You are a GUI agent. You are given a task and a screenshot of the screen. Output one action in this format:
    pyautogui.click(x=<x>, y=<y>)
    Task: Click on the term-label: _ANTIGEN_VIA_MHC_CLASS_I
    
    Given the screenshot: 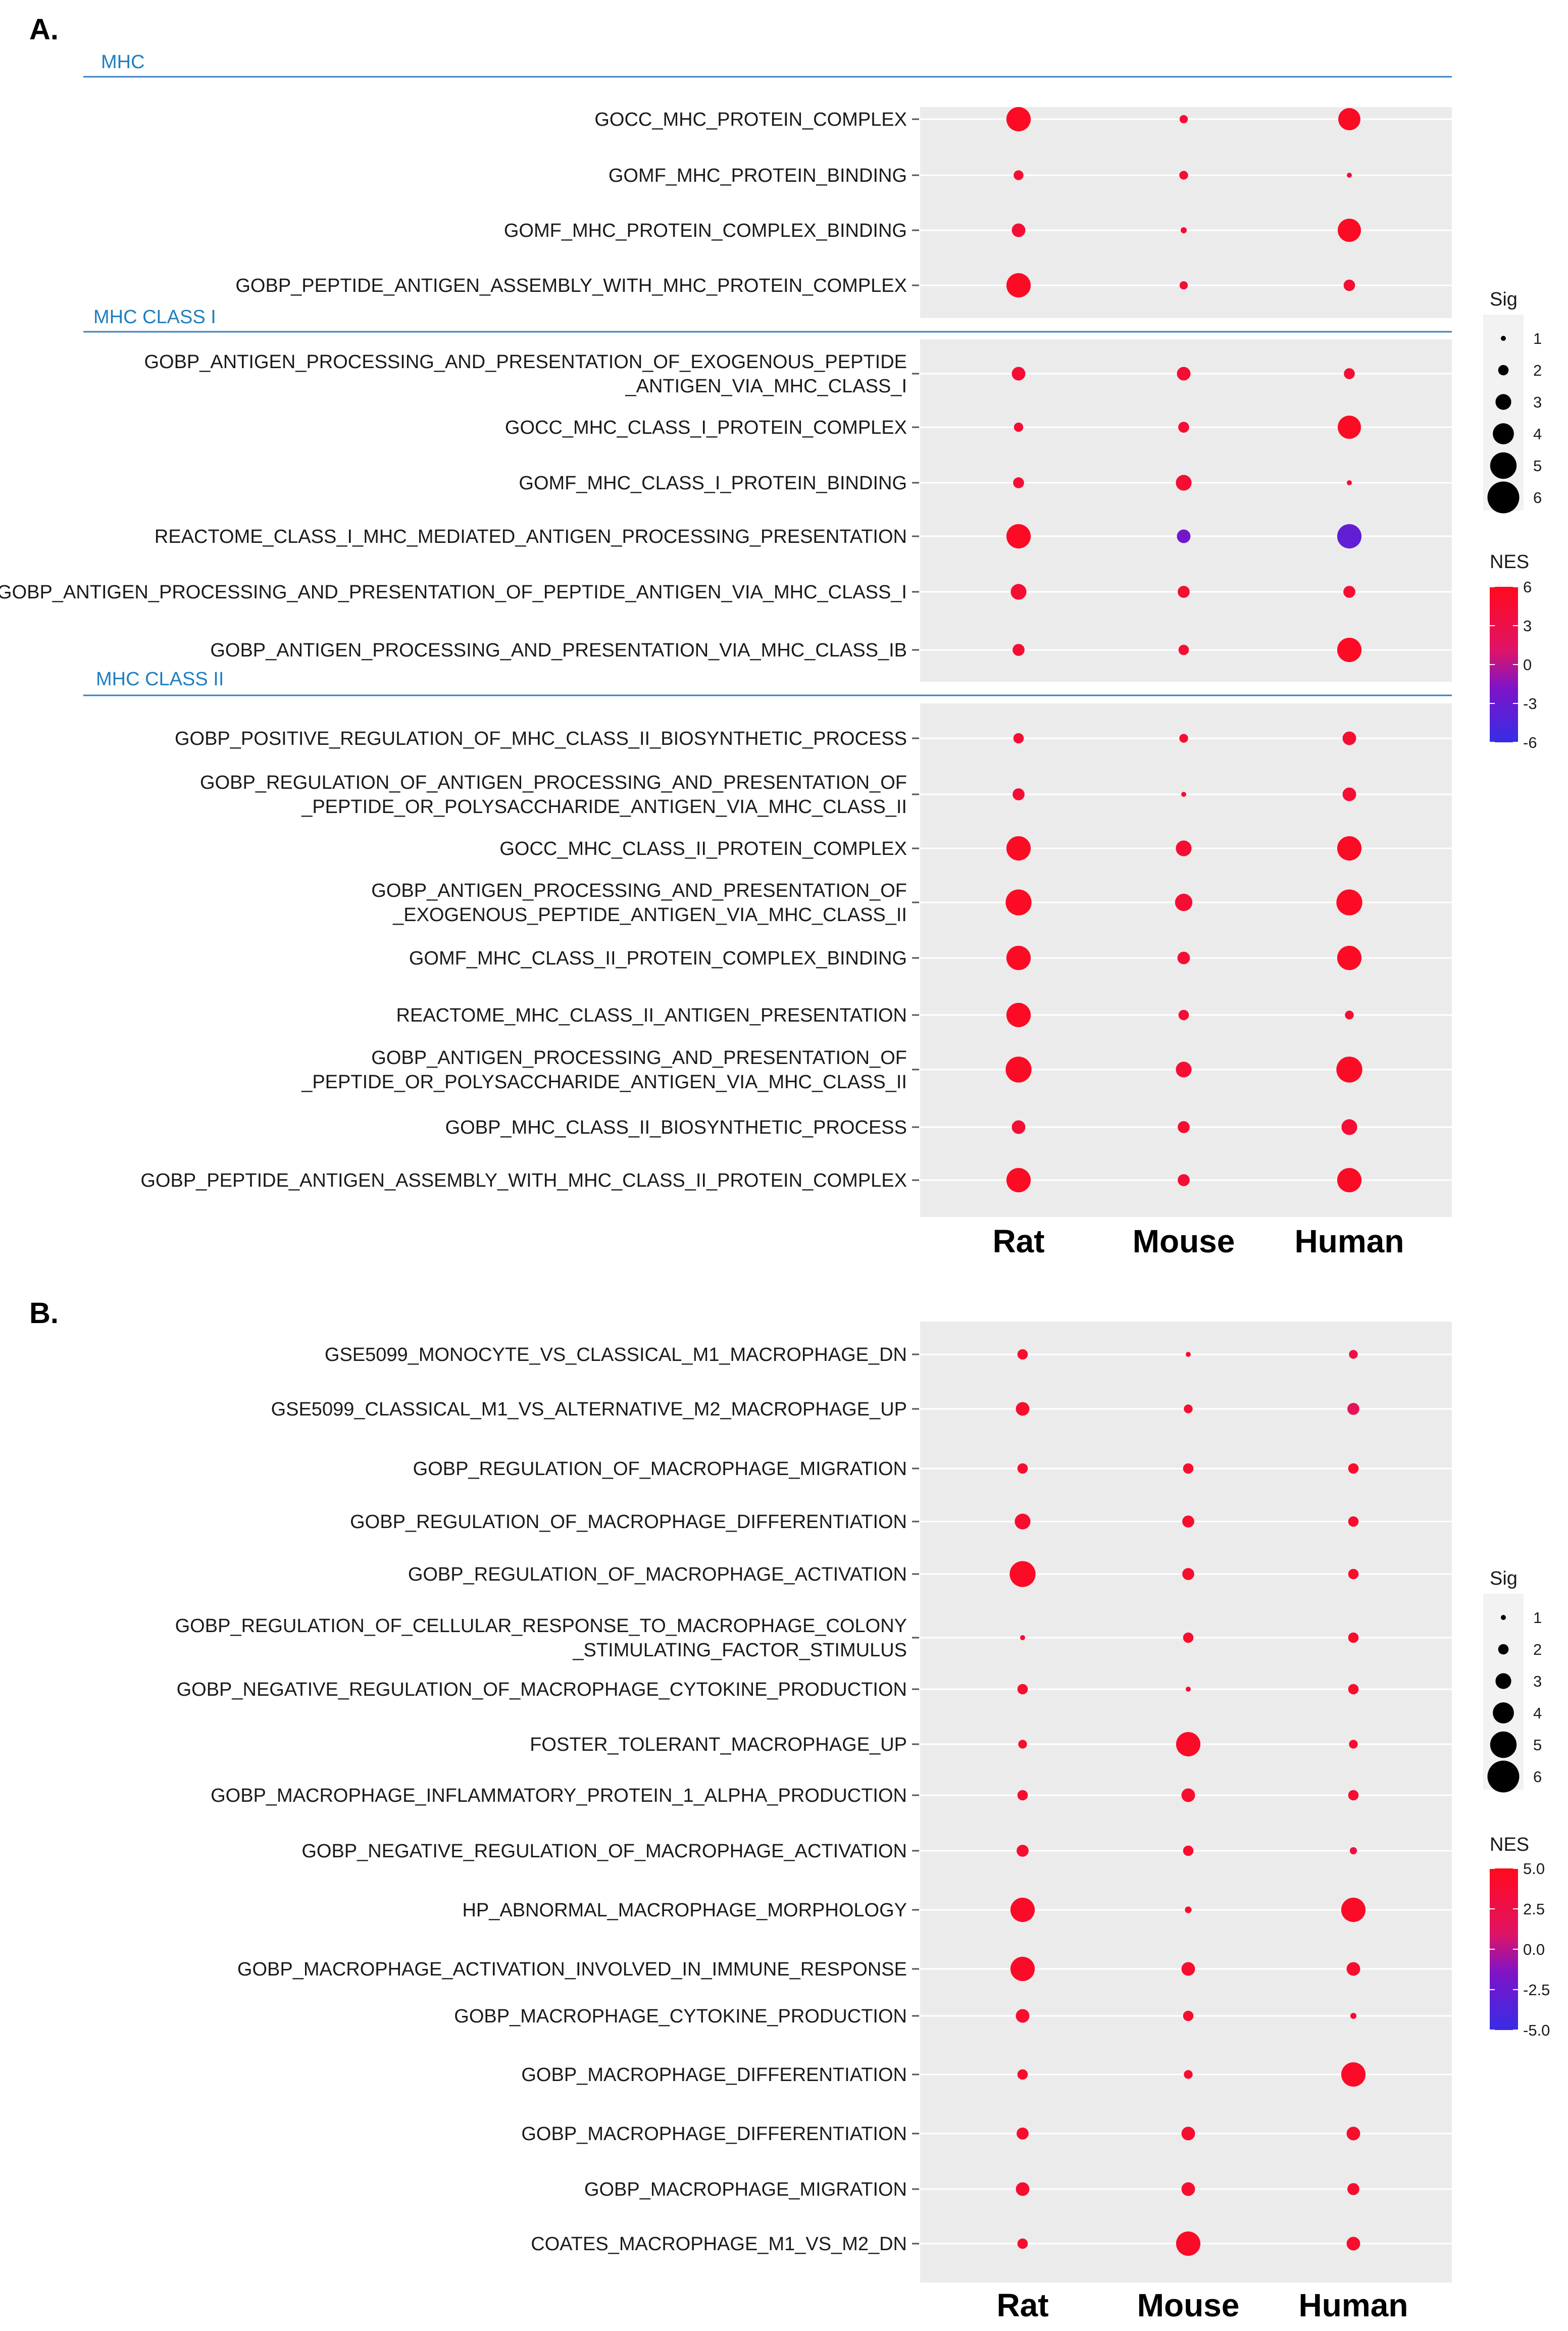 What is the action you would take?
    pyautogui.click(x=766, y=386)
    